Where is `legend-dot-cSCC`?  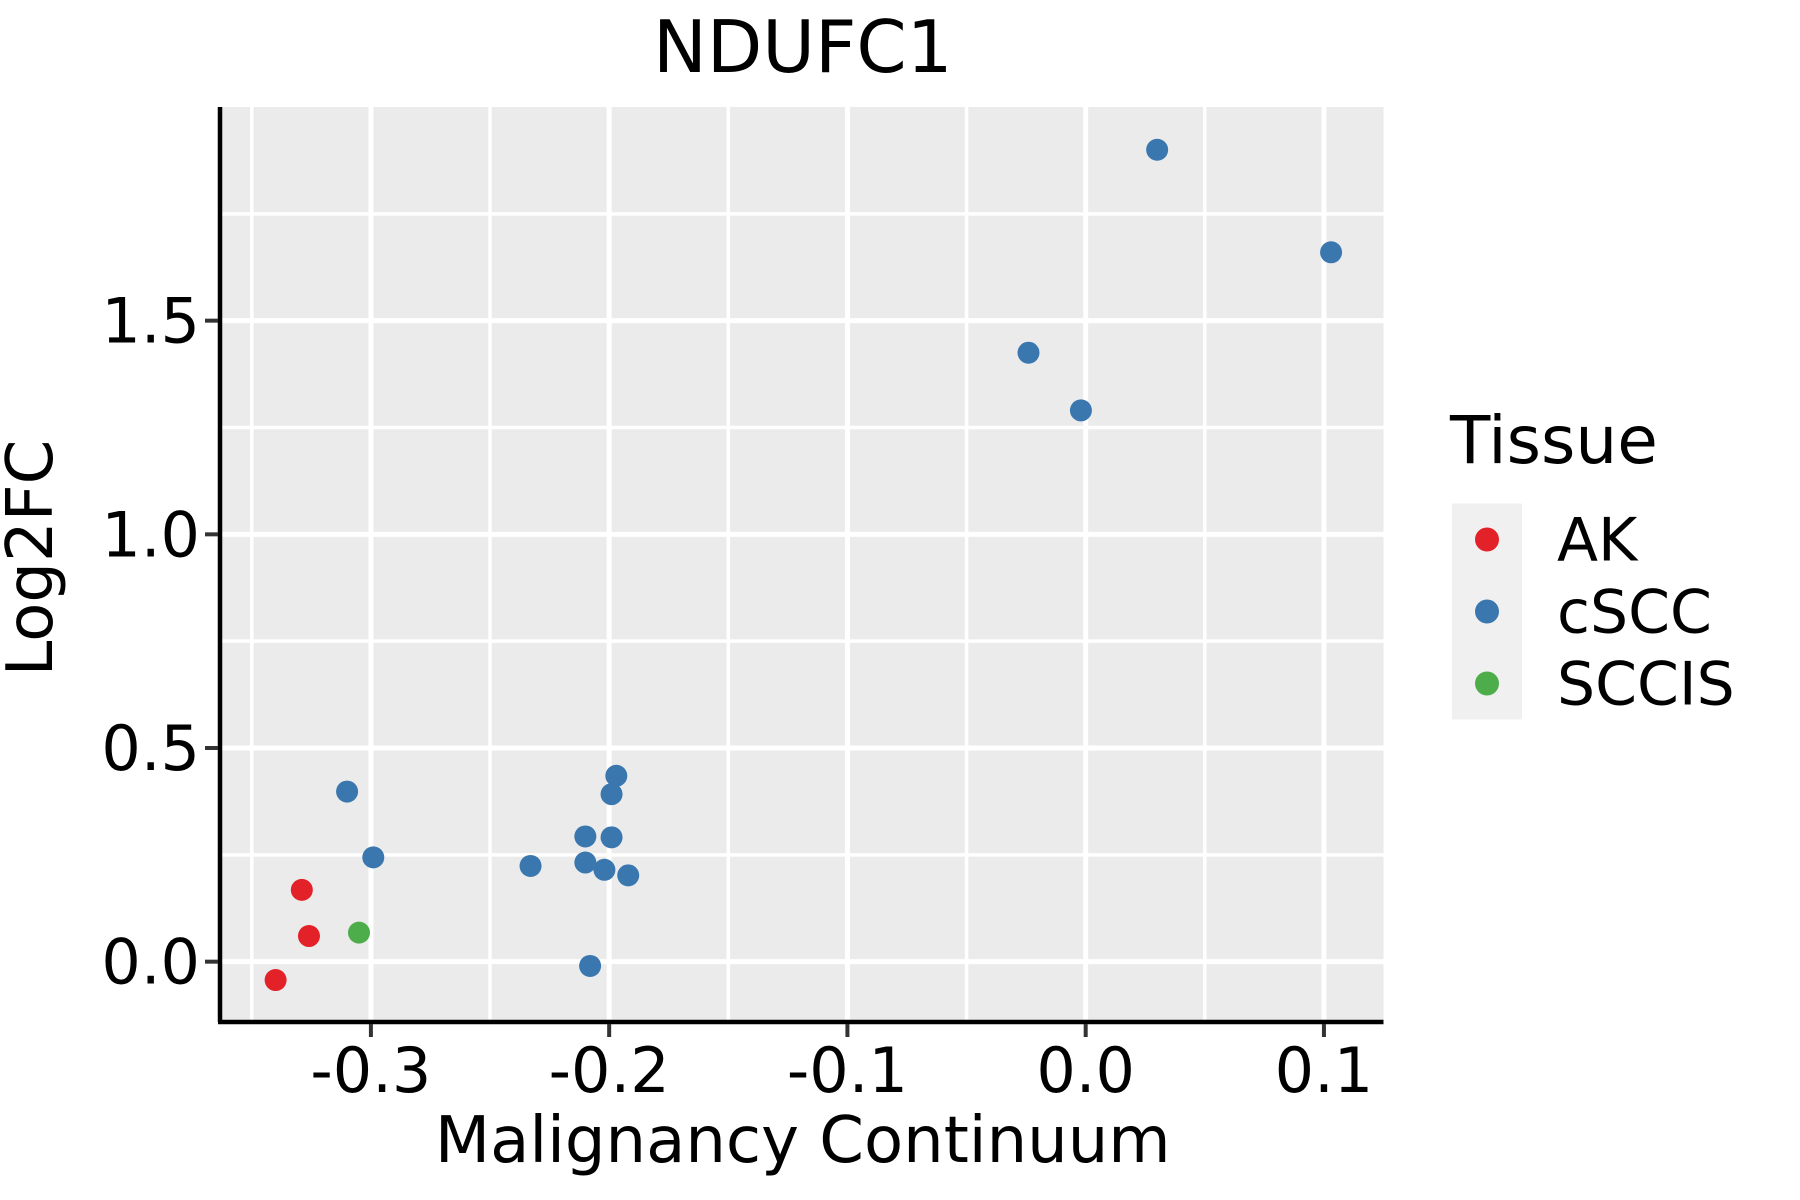 legend-dot-cSCC is located at coordinates (1487, 611).